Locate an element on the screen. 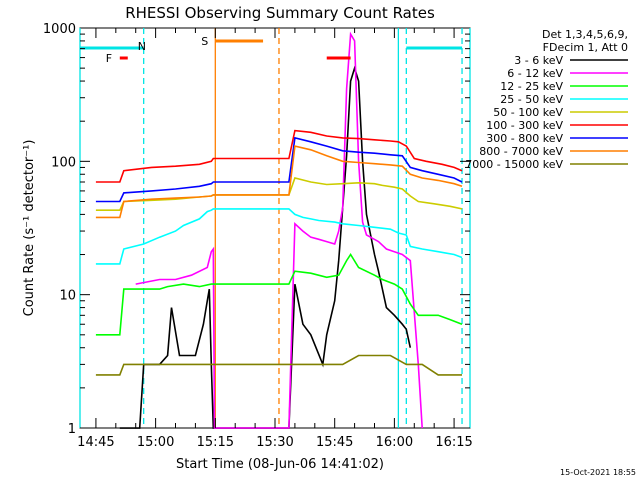 The image size is (640, 480). y-tick-label: 10 is located at coordinates (67, 296).